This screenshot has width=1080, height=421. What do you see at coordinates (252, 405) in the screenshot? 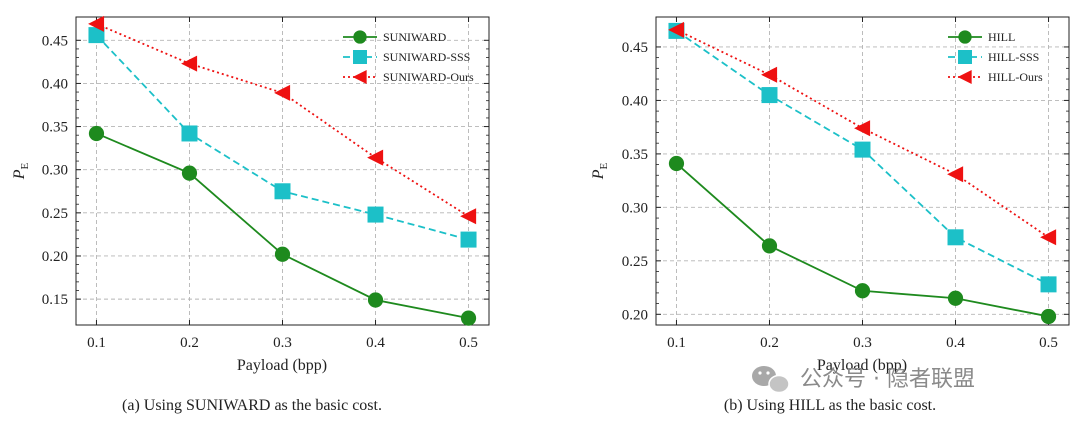
I see `caption-a: (a) Using SUNIWARD as the basic cost.` at bounding box center [252, 405].